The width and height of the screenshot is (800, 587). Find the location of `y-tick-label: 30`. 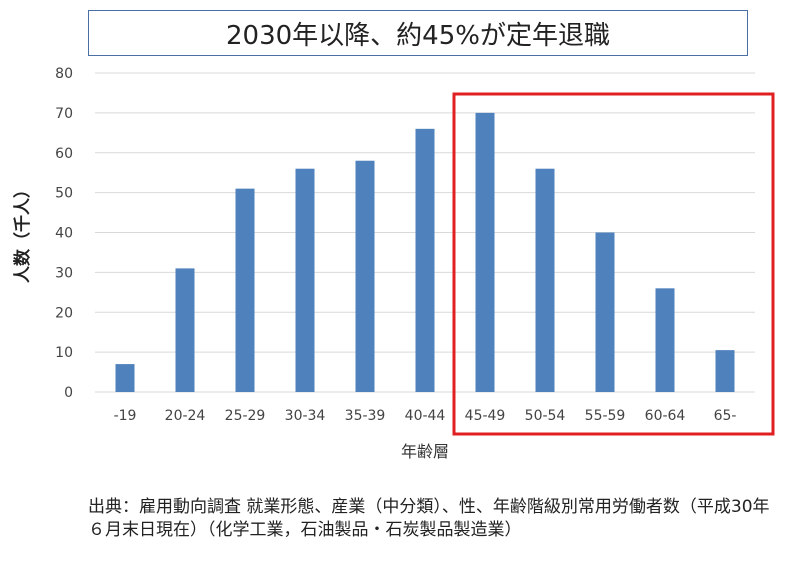

y-tick-label: 30 is located at coordinates (64, 273).